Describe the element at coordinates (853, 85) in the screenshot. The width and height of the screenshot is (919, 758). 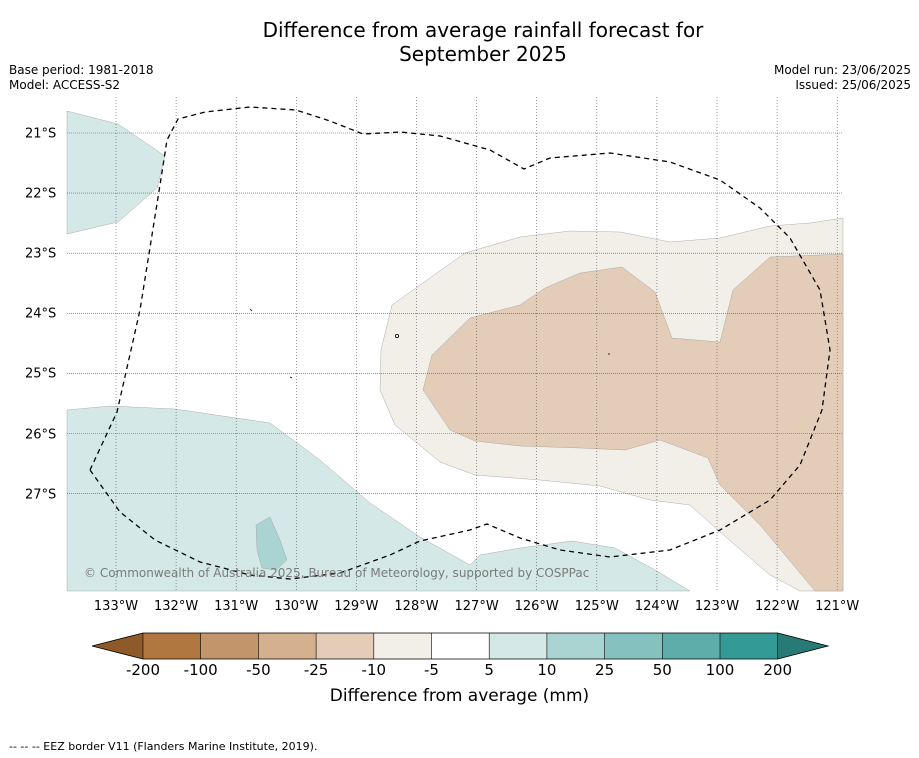
I see `issued-date: Issued: 25/06/2025` at that location.